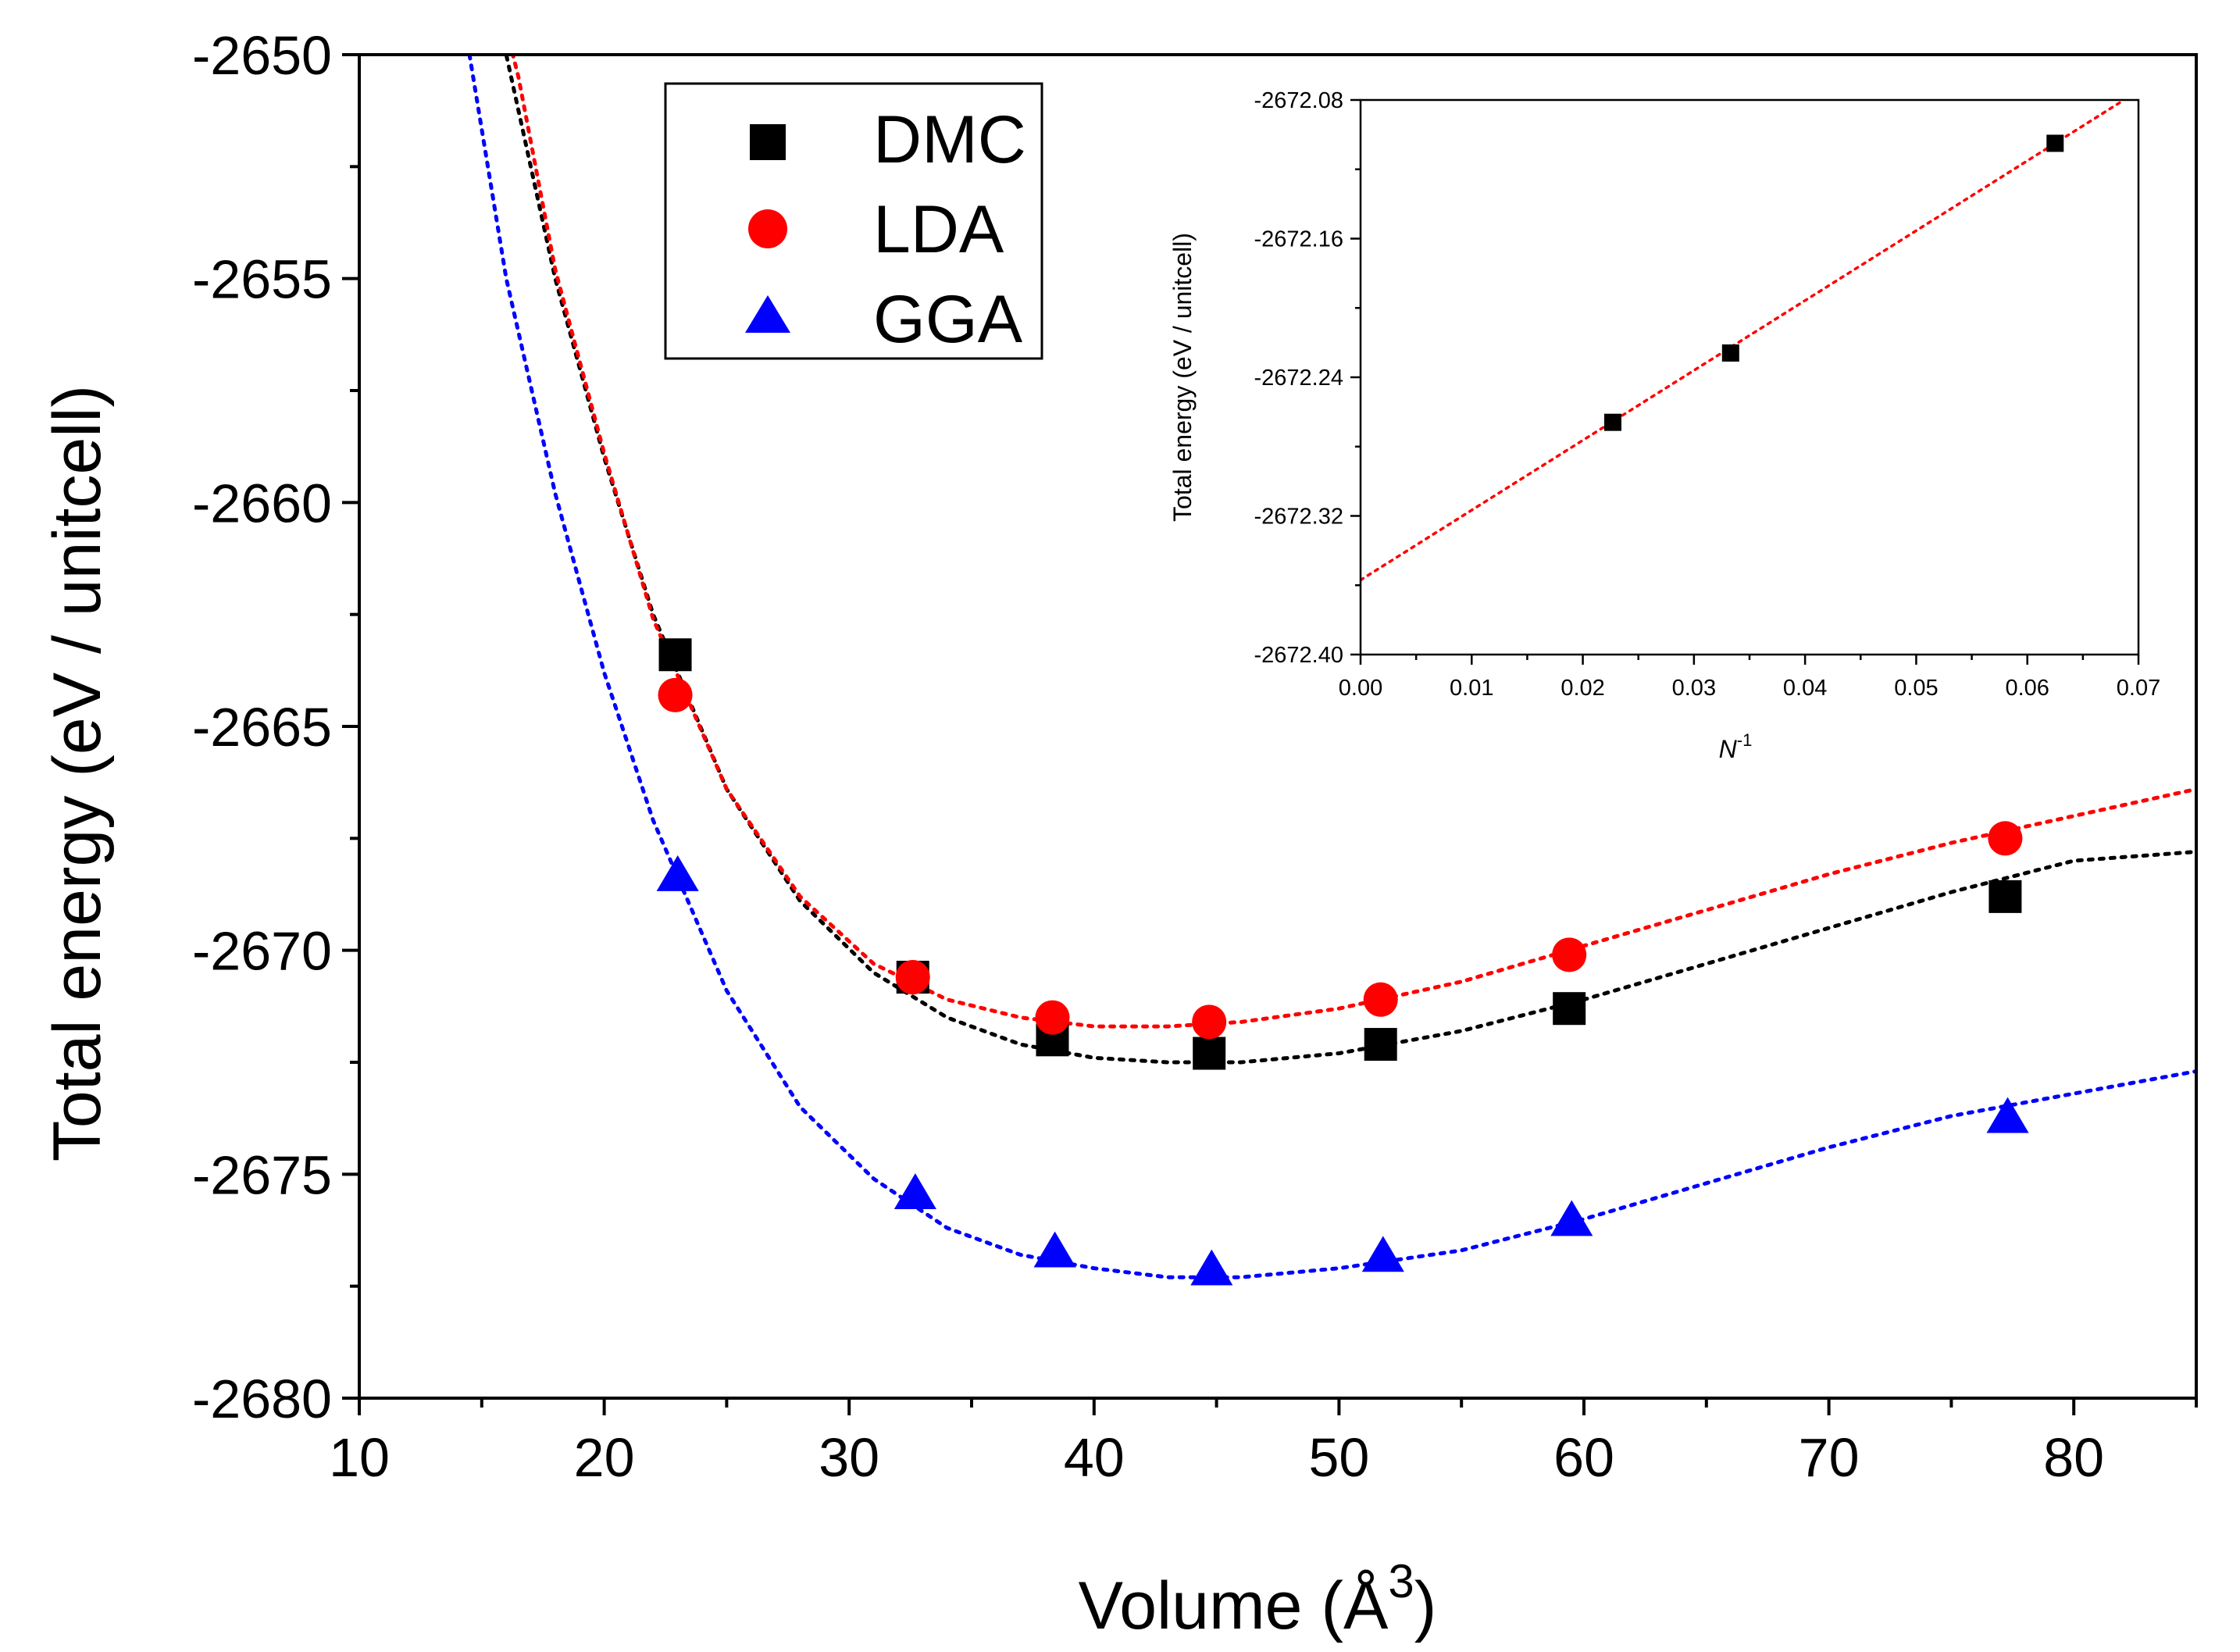  What do you see at coordinates (1360, 688) in the screenshot?
I see `inset-x-tick-label: 0.00` at bounding box center [1360, 688].